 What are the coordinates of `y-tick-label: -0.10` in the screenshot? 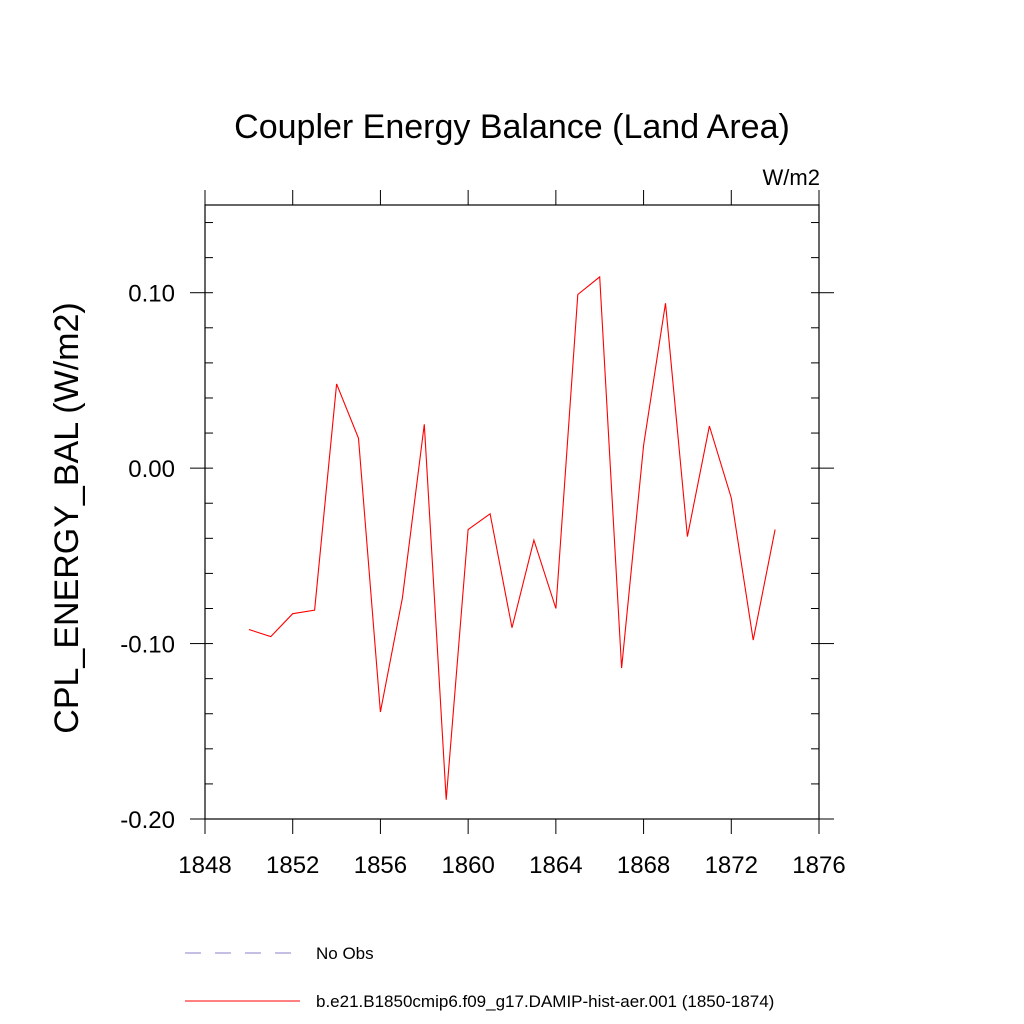 It's located at (147, 645).